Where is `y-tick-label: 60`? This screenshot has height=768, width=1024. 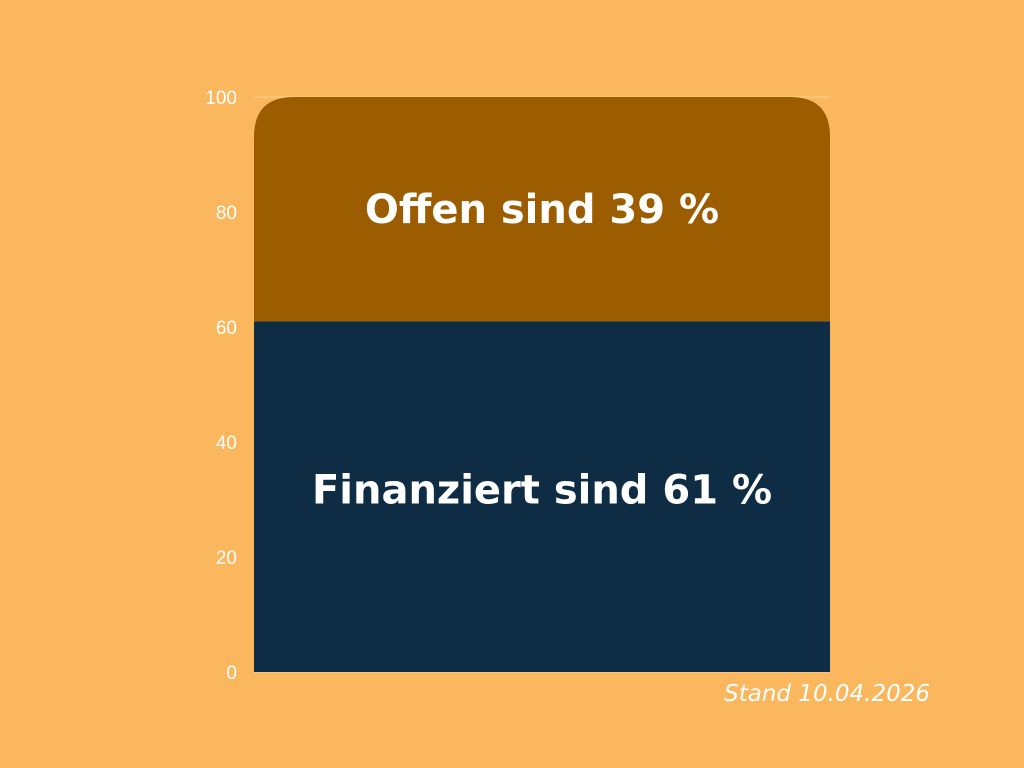
y-tick-label: 60 is located at coordinates (226, 328).